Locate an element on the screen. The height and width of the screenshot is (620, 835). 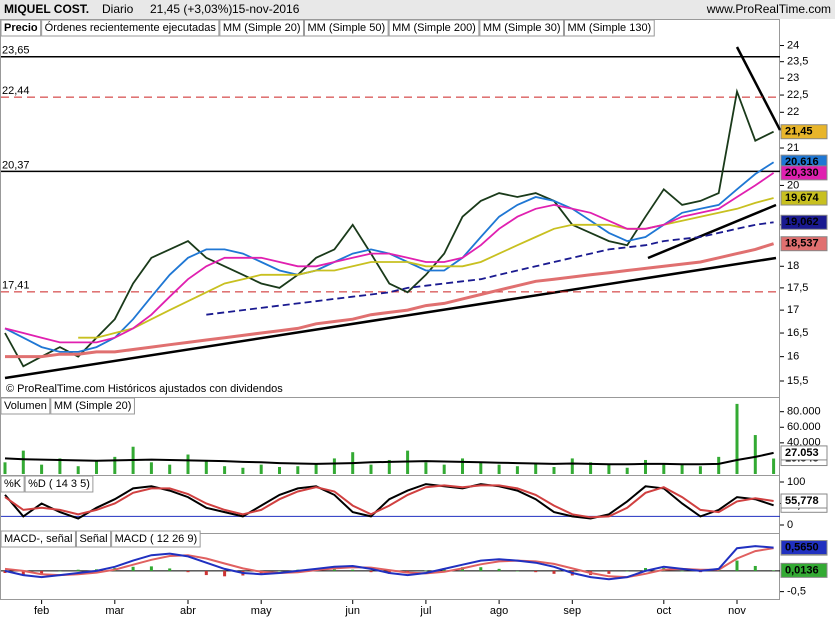
last-value: 20,330 is located at coordinates (804, 173).